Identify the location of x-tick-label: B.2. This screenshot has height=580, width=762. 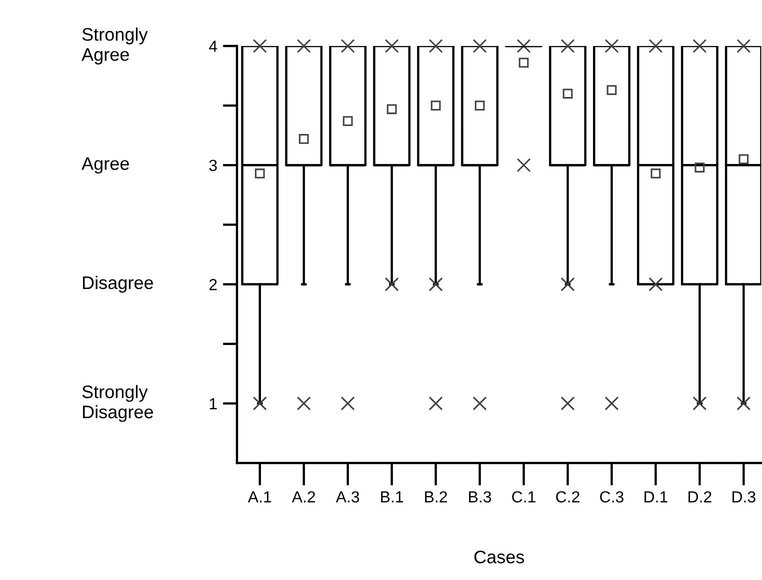
(436, 496).